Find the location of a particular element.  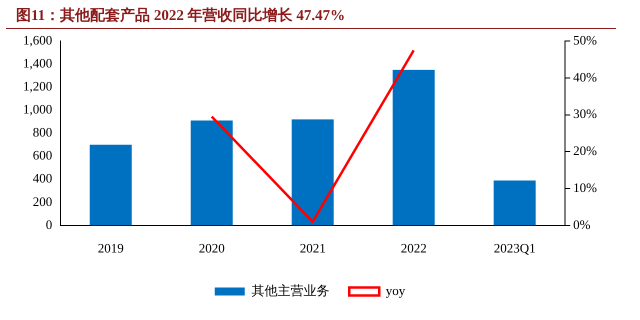

y-tick-label: 800 is located at coordinates (42, 132).